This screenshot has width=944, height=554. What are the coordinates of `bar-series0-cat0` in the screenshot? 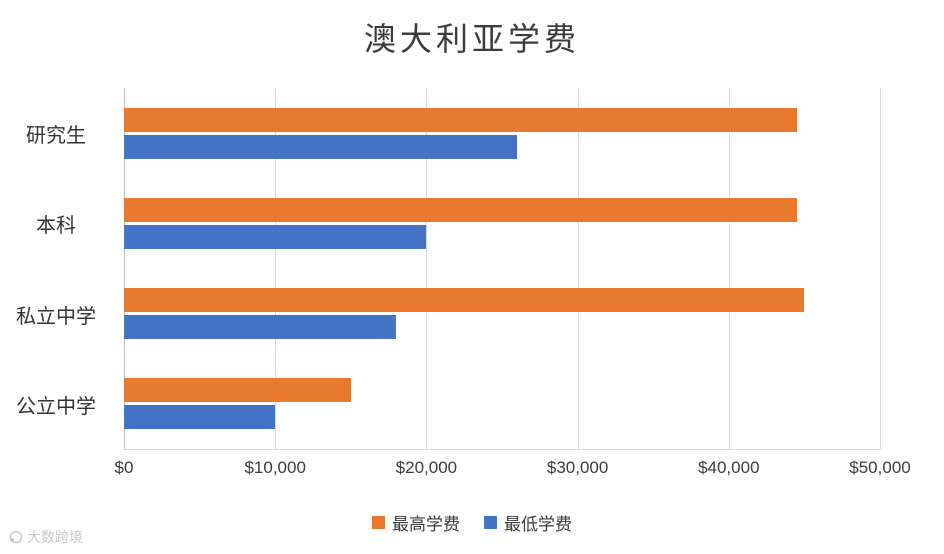 It's located at (460, 119).